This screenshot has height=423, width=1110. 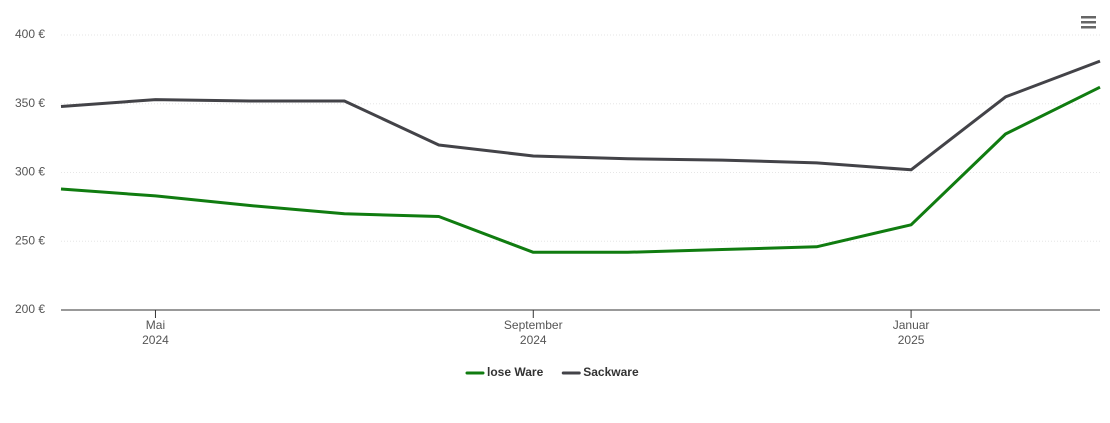 I want to click on y-tick-label: 200 €, so click(x=30, y=309).